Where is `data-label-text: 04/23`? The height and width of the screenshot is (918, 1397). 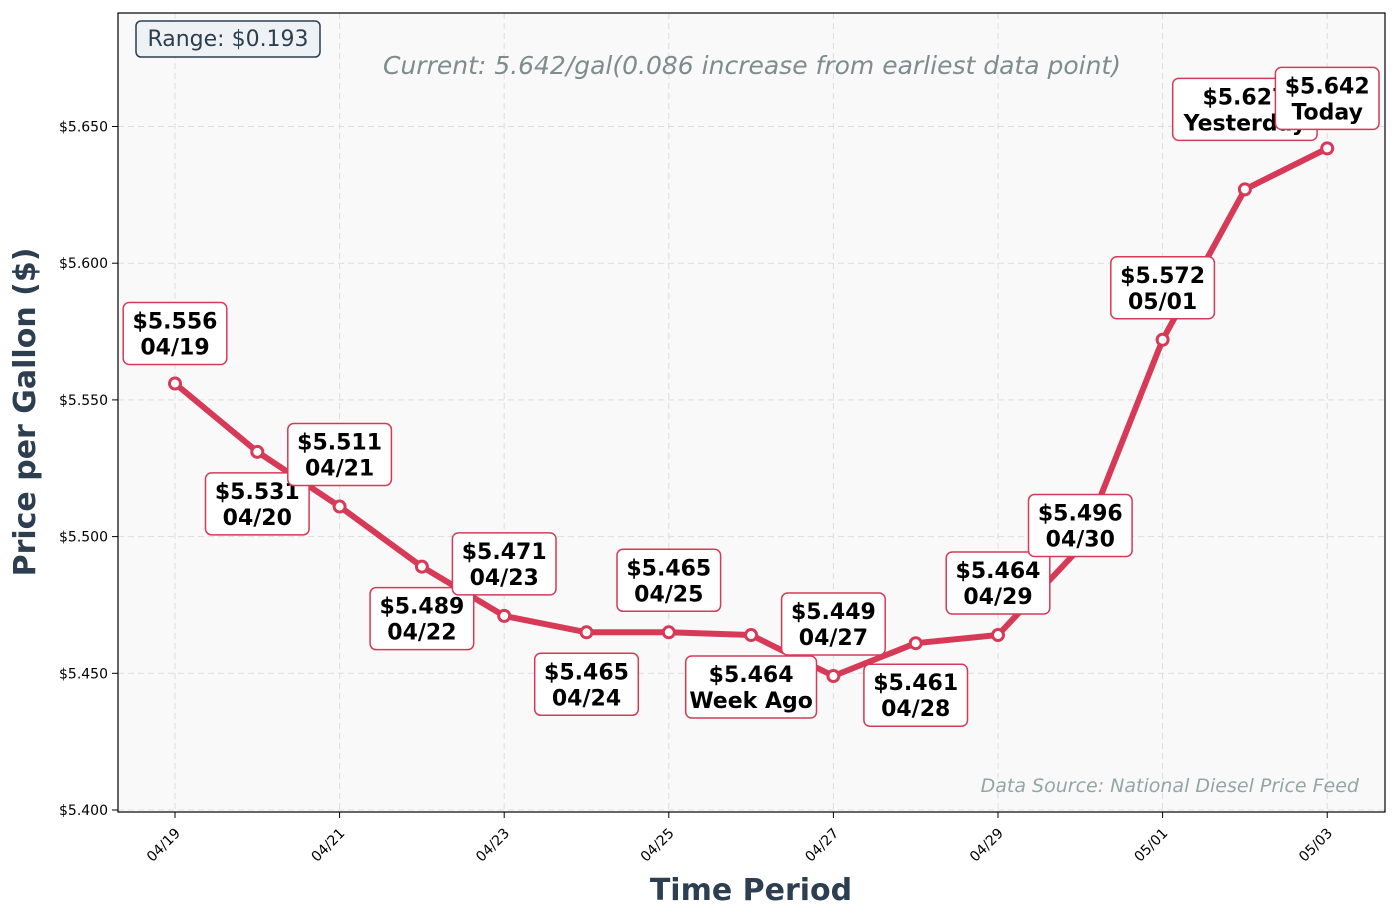 data-label-text: 04/23 is located at coordinates (504, 578).